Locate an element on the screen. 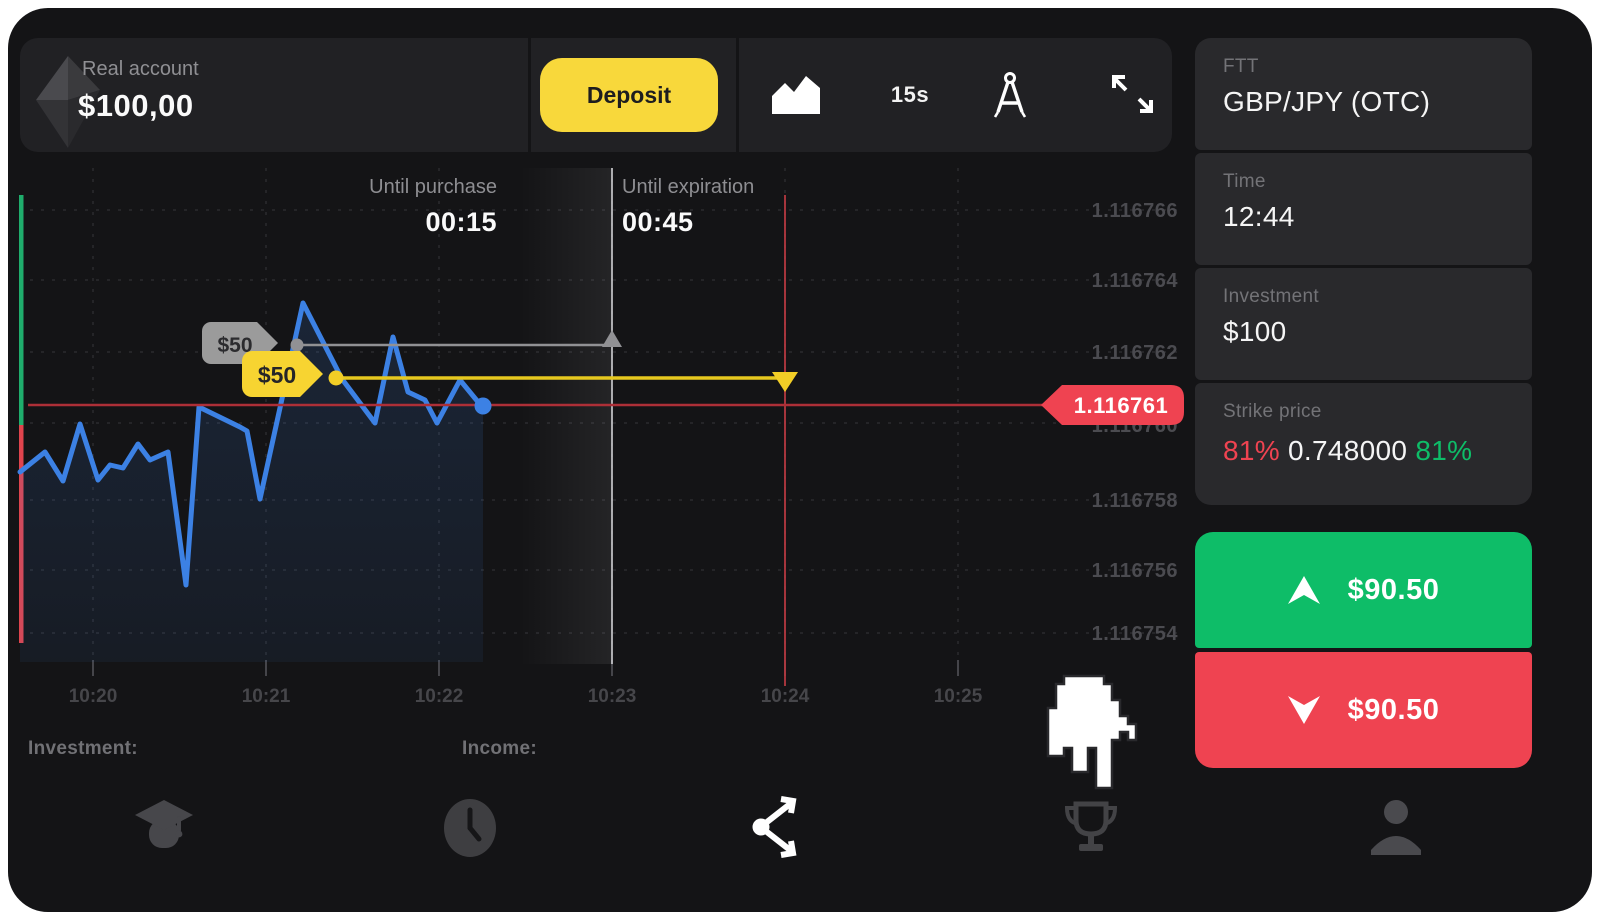 This screenshot has height=920, width=1600. drawing-tools-button is located at coordinates (1010, 95).